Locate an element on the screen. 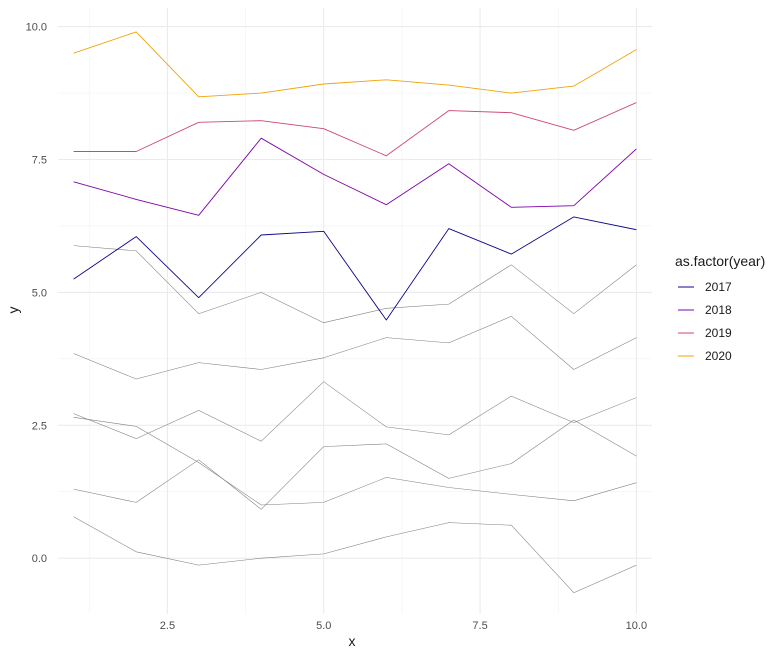 This screenshot has width=784, height=656. series-line-2018 is located at coordinates (355, 176).